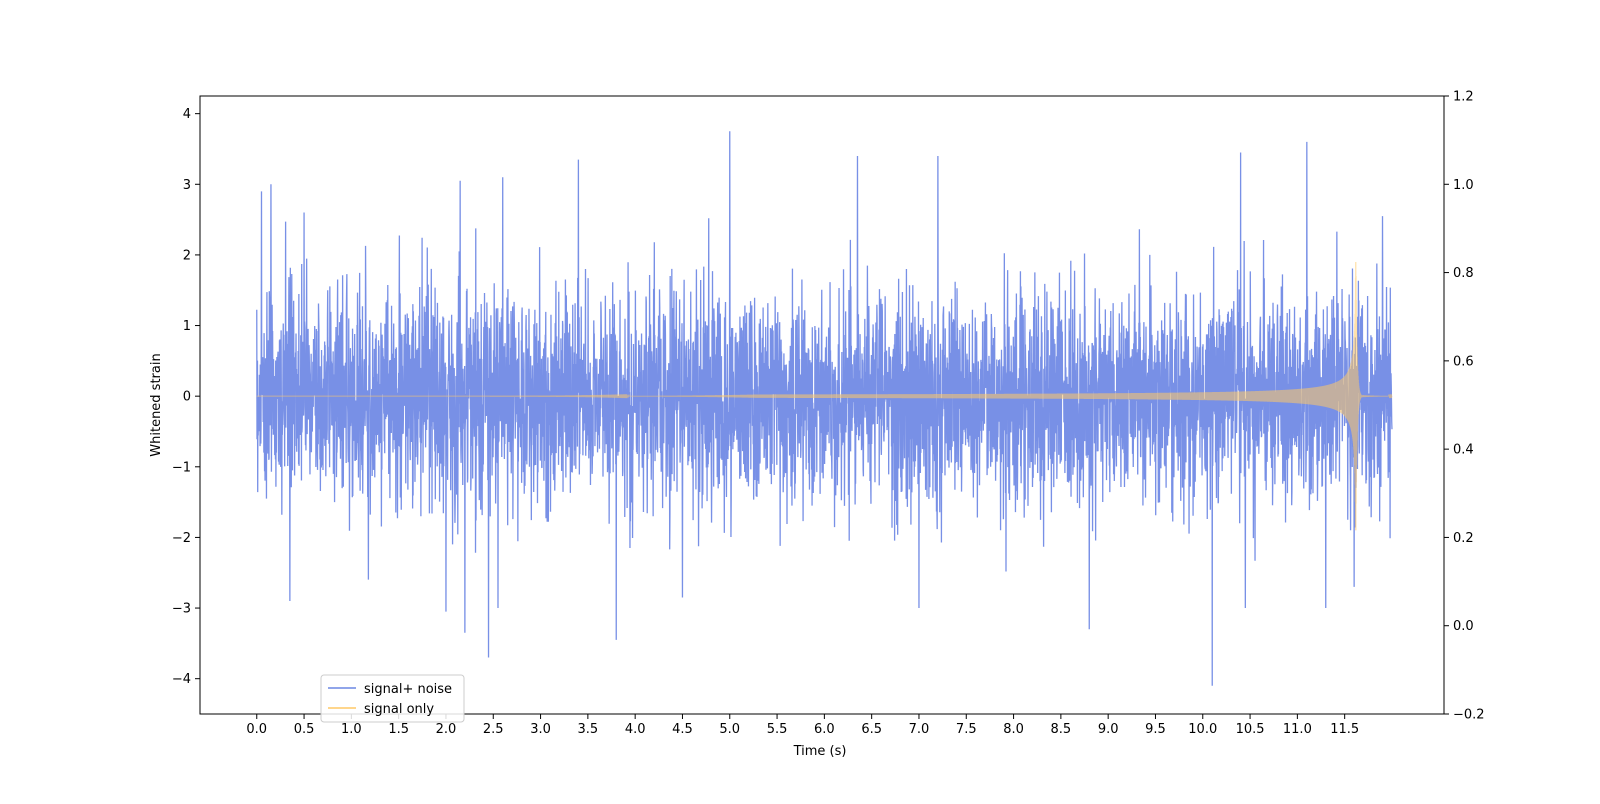 The image size is (1600, 804). I want to click on y-tick-label: 0, so click(187, 397).